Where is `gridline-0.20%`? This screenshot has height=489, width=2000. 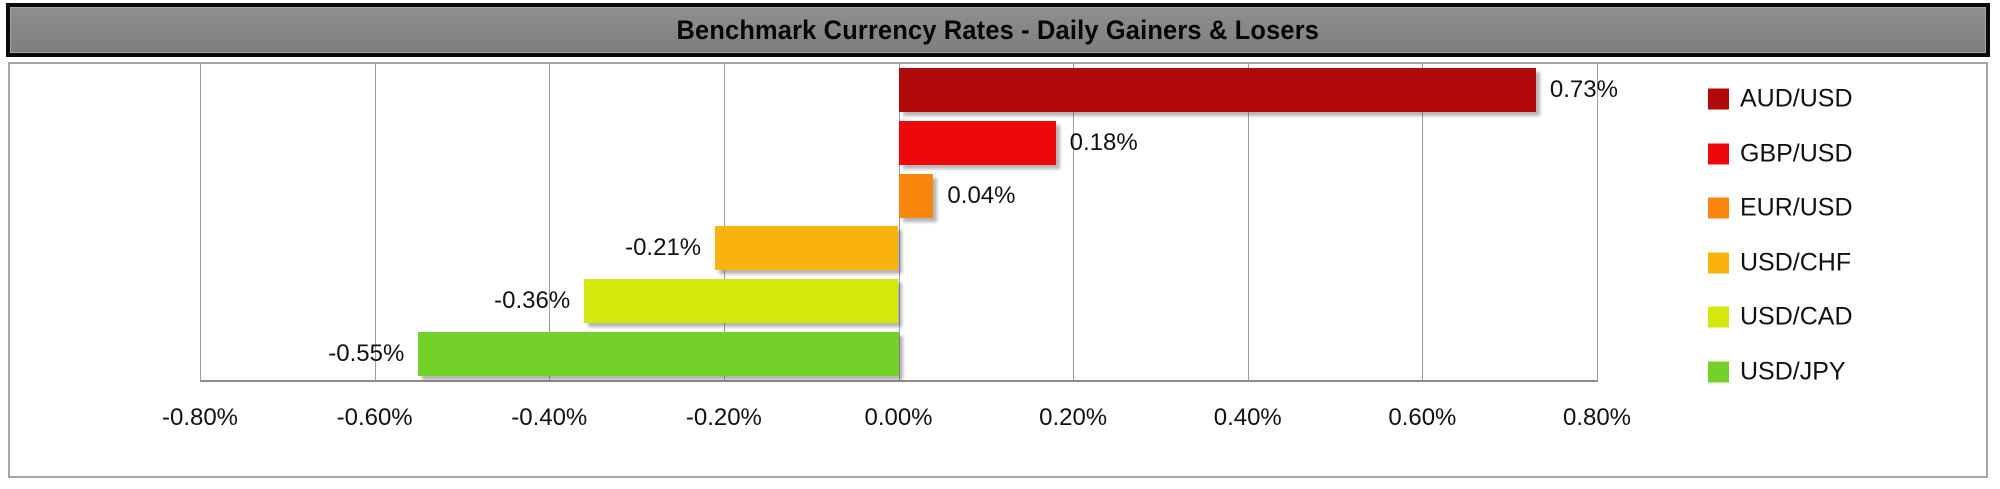
gridline-0.20% is located at coordinates (1074, 222).